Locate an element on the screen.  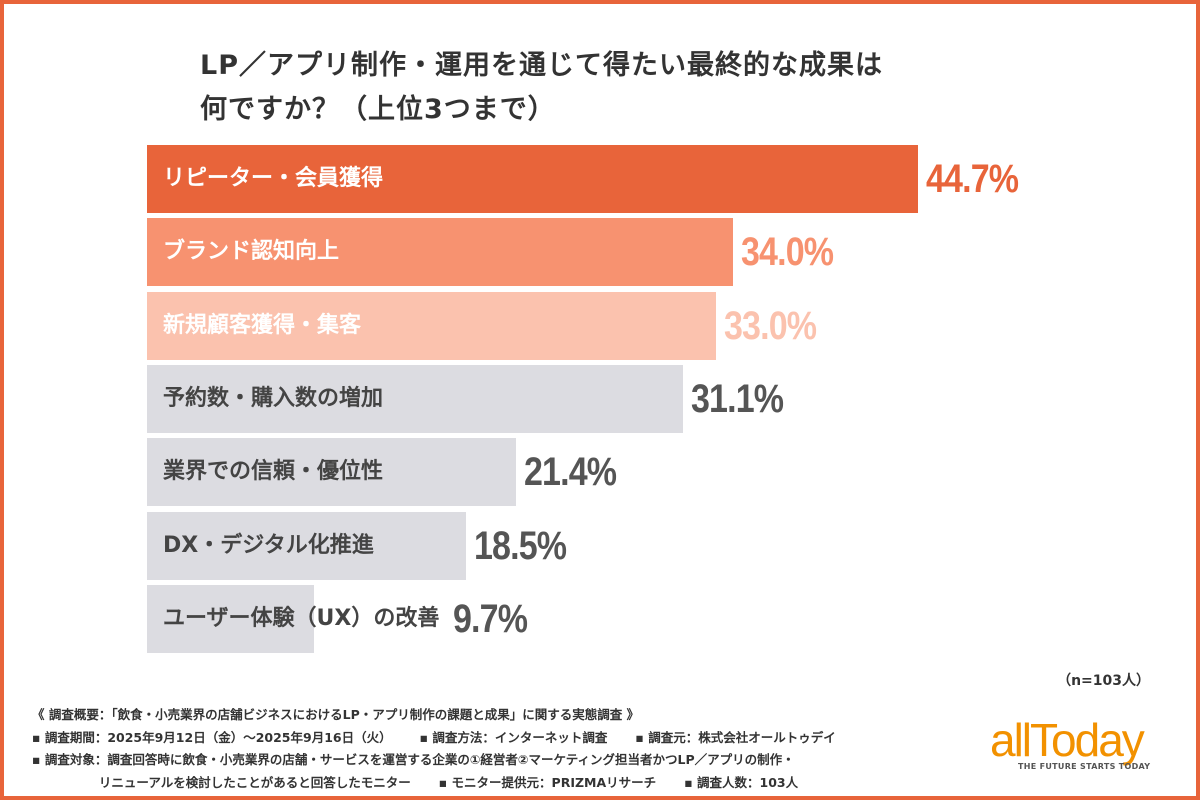
summary-item: ▪ 調査人数：103人 is located at coordinates (741, 782).